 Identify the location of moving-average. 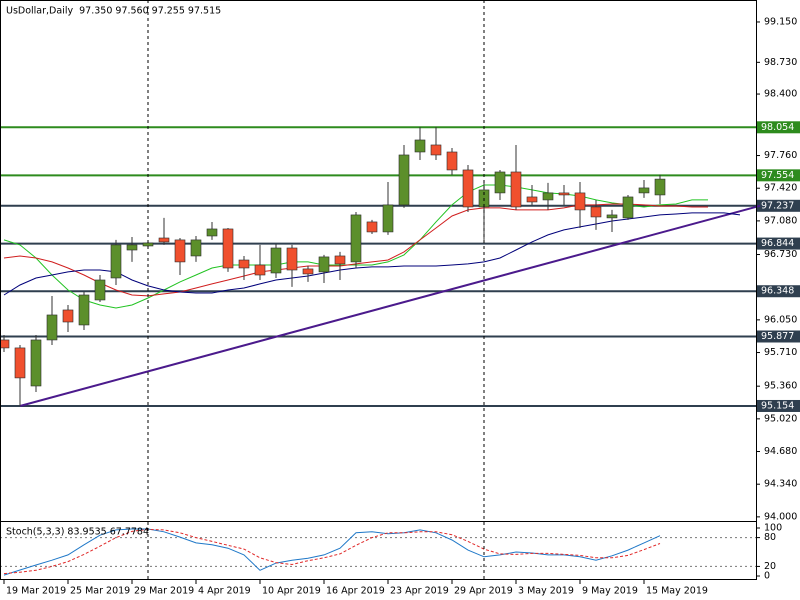
(372, 254).